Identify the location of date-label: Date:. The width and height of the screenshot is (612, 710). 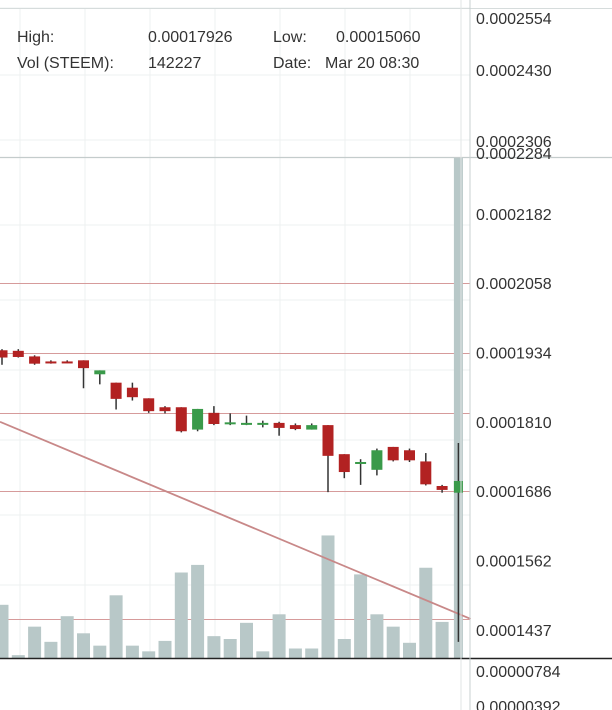
(292, 63).